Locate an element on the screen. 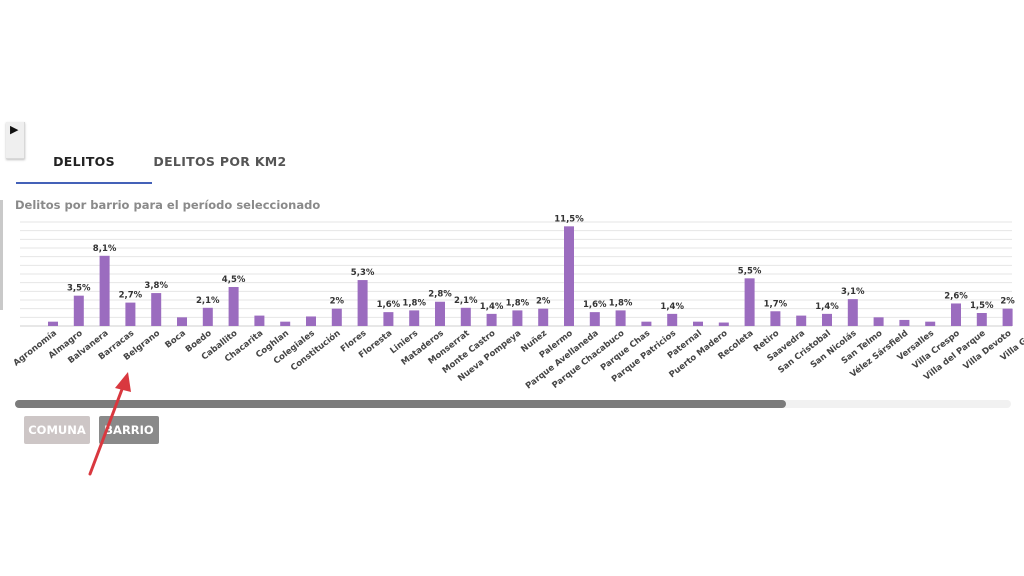  data-label: 2,7% is located at coordinates (131, 296).